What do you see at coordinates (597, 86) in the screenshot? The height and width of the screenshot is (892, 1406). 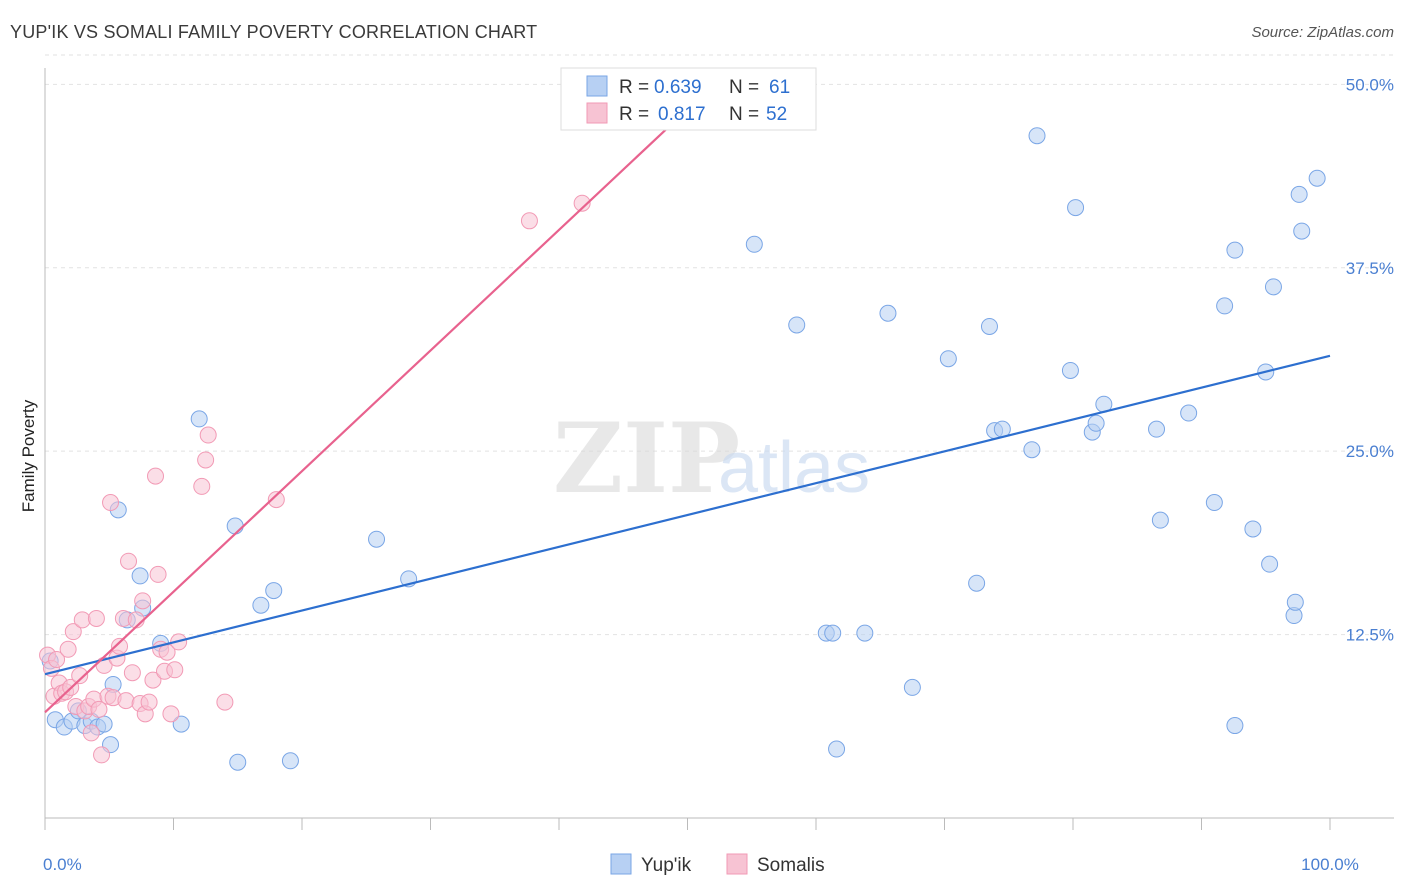 I see `stats-legend-swatch-yupik` at bounding box center [597, 86].